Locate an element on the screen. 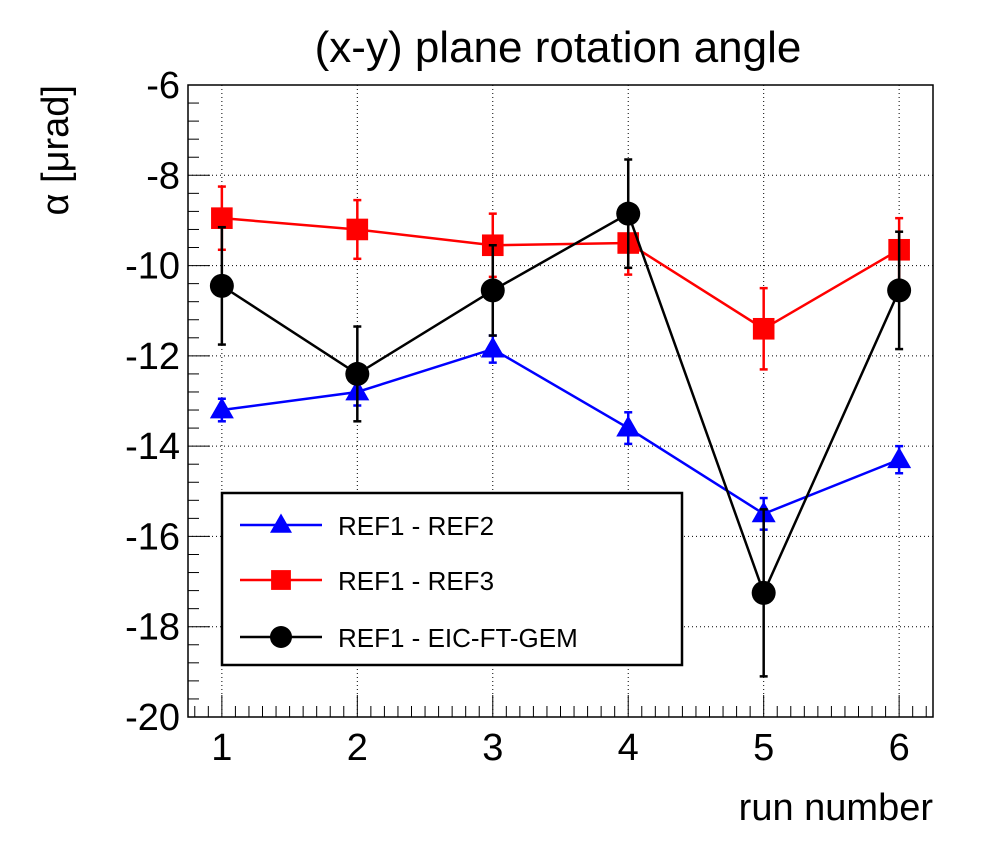 The width and height of the screenshot is (1003, 842). legend-entry: REF1 - REF3 is located at coordinates (367, 581).